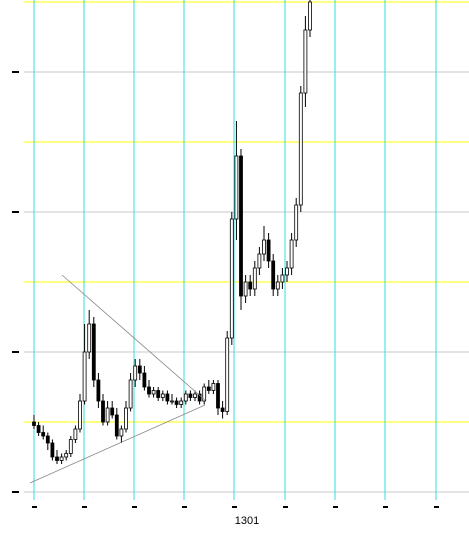 The image size is (469, 545). What do you see at coordinates (247, 521) in the screenshot?
I see `x-axis-label: 1301` at bounding box center [247, 521].